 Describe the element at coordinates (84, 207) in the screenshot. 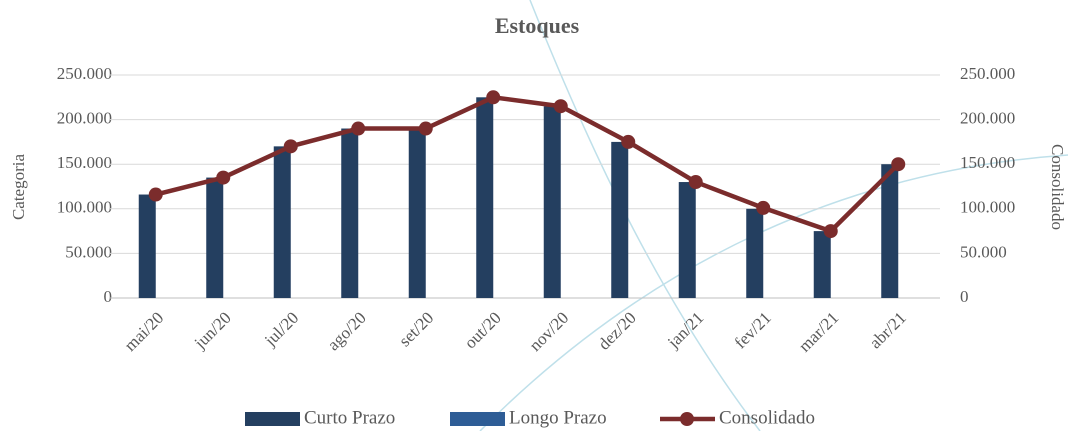

I see `y-tick-label: 100.000` at that location.